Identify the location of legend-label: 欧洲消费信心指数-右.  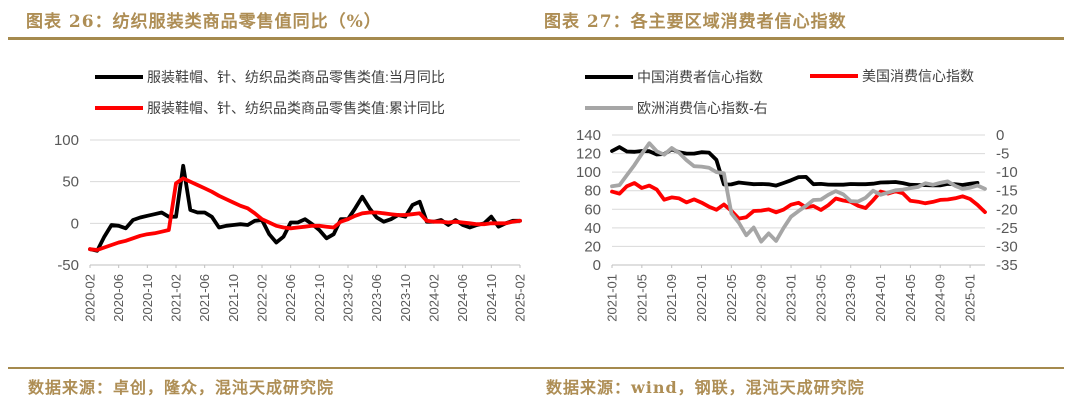
(702, 108).